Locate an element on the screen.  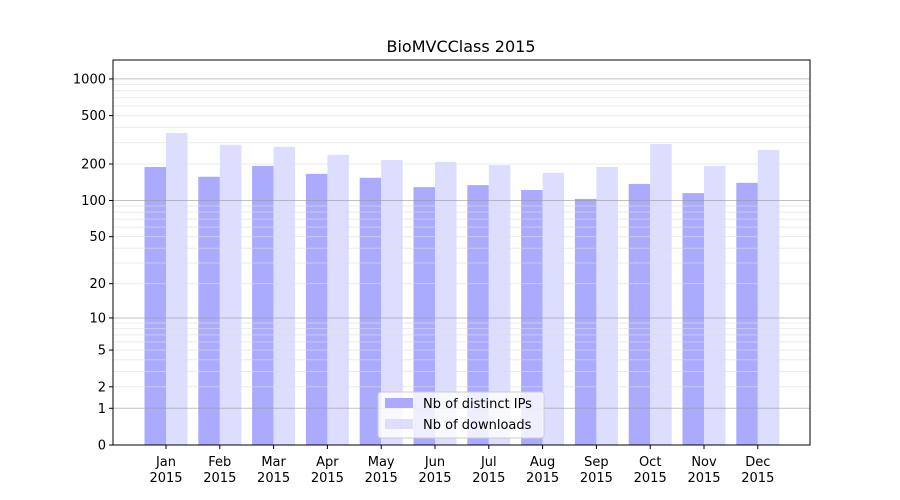
legend-box is located at coordinates (461, 415).